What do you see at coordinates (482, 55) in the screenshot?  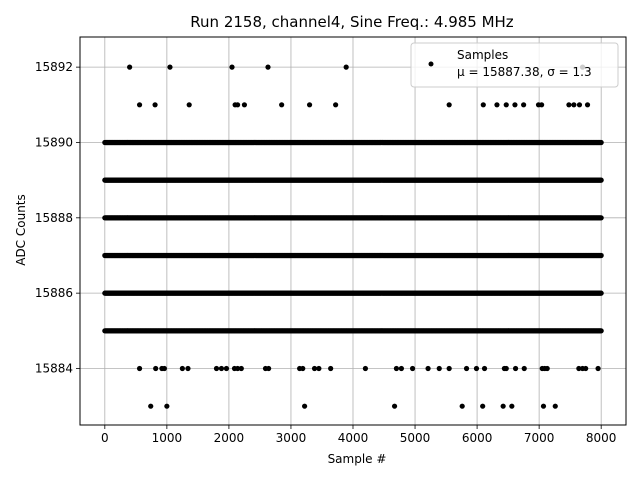 I see `legend-series-name: Samples` at bounding box center [482, 55].